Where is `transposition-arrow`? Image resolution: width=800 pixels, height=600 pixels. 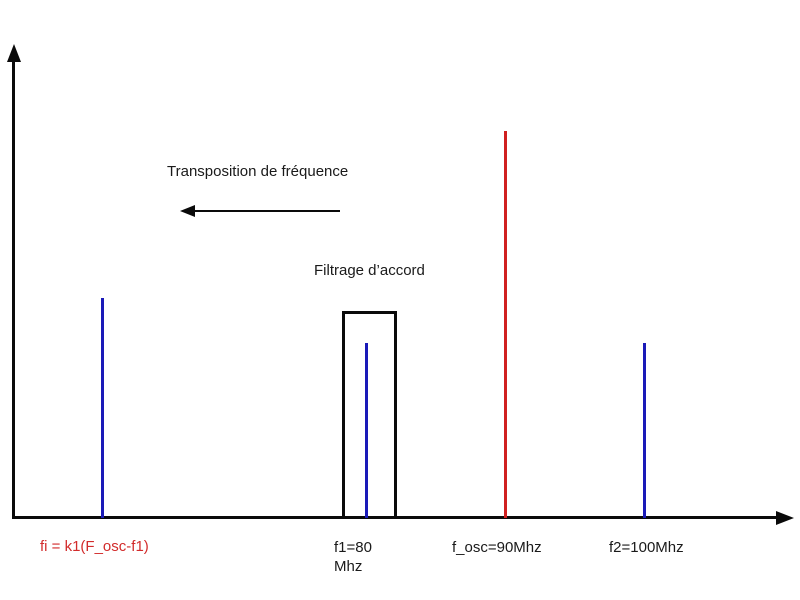 transposition-arrow is located at coordinates (266, 211).